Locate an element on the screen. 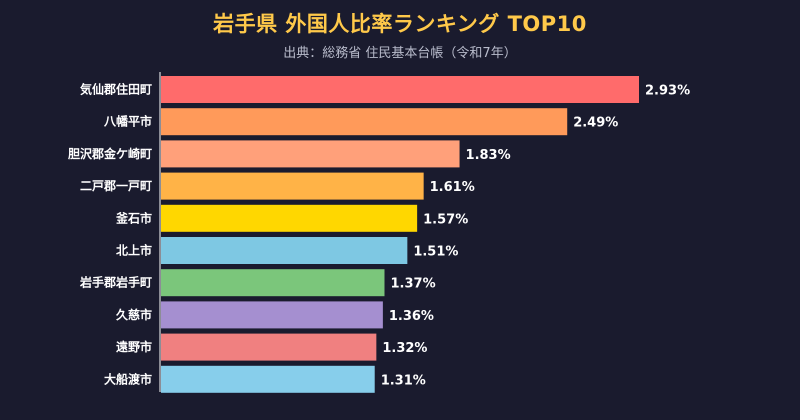 This screenshot has height=420, width=800. category-label-8: 久慈市 is located at coordinates (134, 314).